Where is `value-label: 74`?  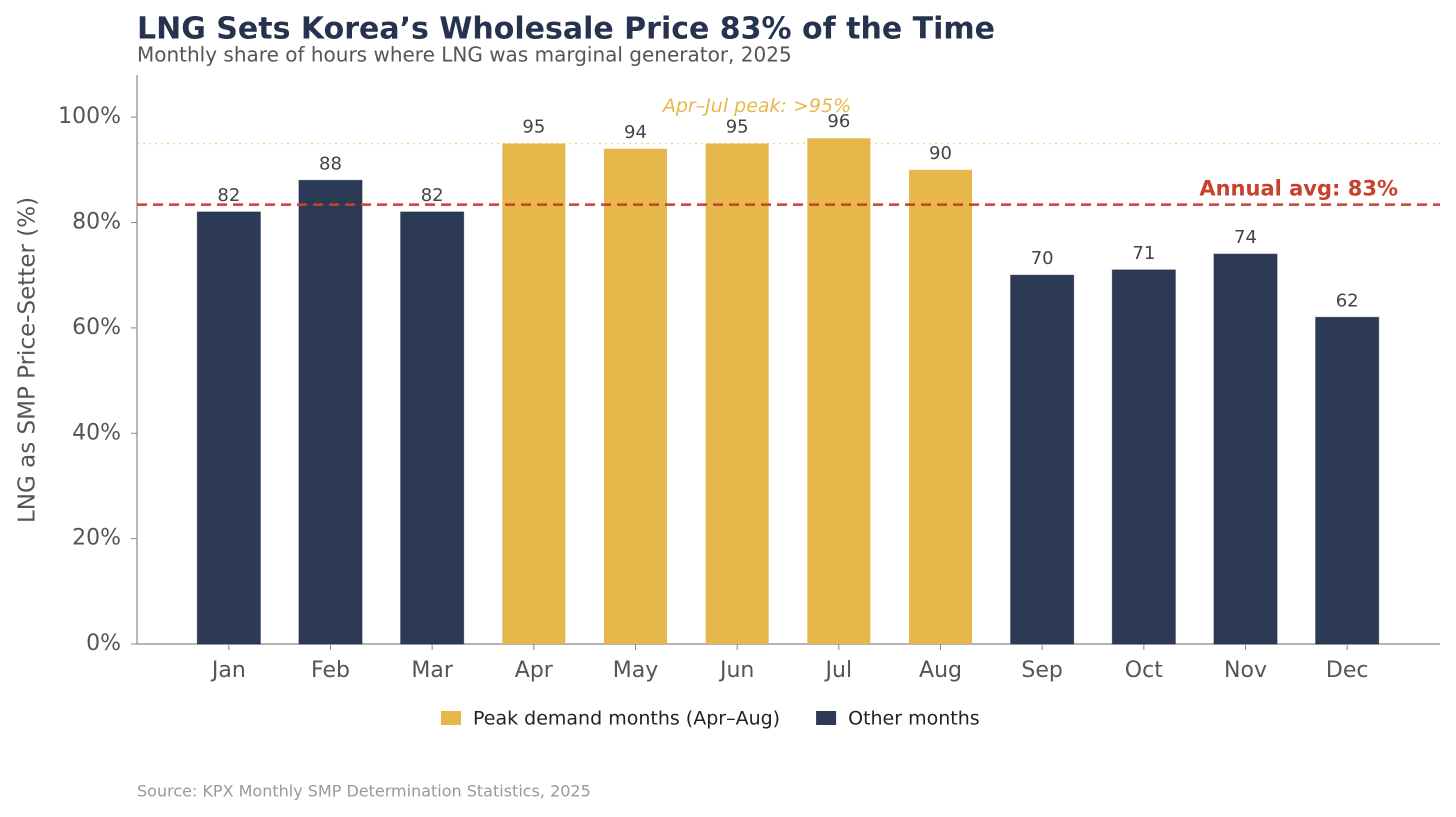 value-label: 74 is located at coordinates (1245, 237).